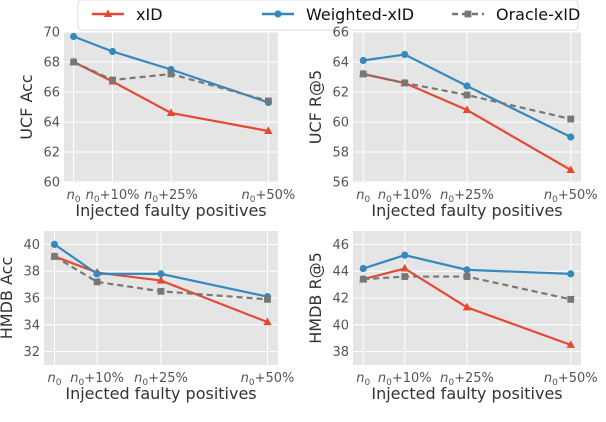 This screenshot has width=606, height=422. Describe the element at coordinates (340, 245) in the screenshot. I see `y-tick-label: 46` at that location.